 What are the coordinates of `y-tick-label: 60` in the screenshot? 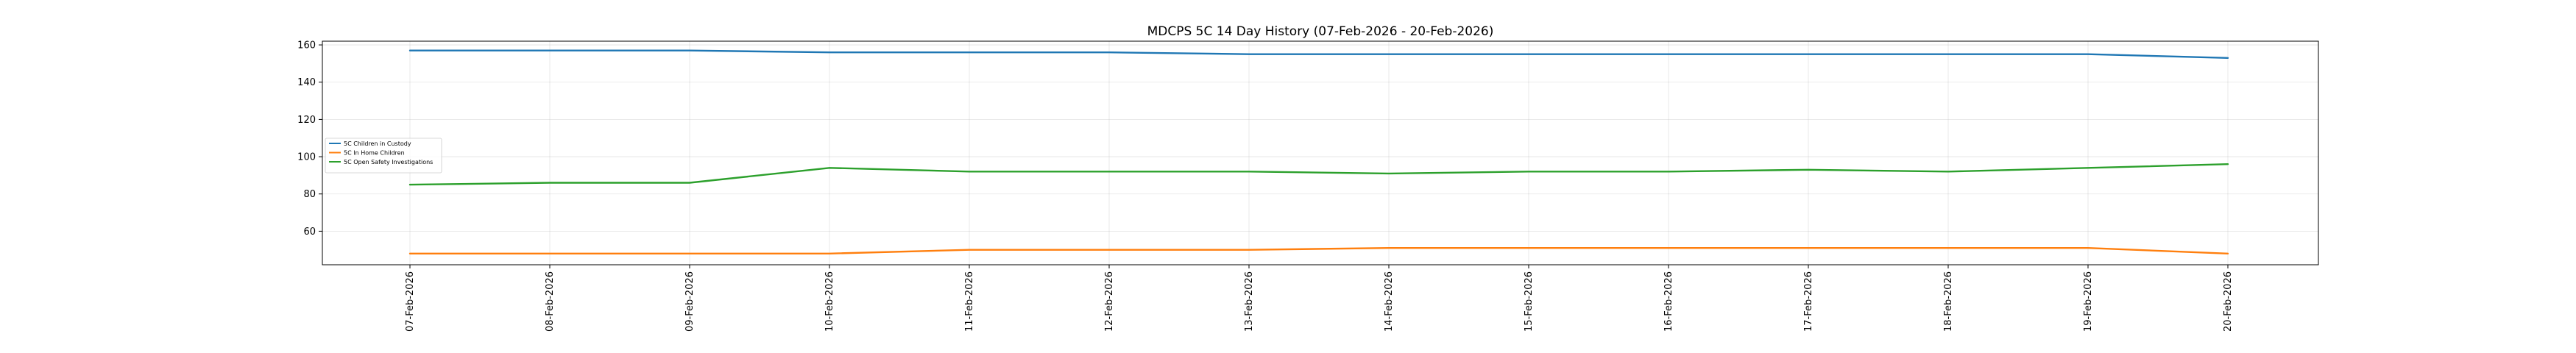 It's located at (309, 233).